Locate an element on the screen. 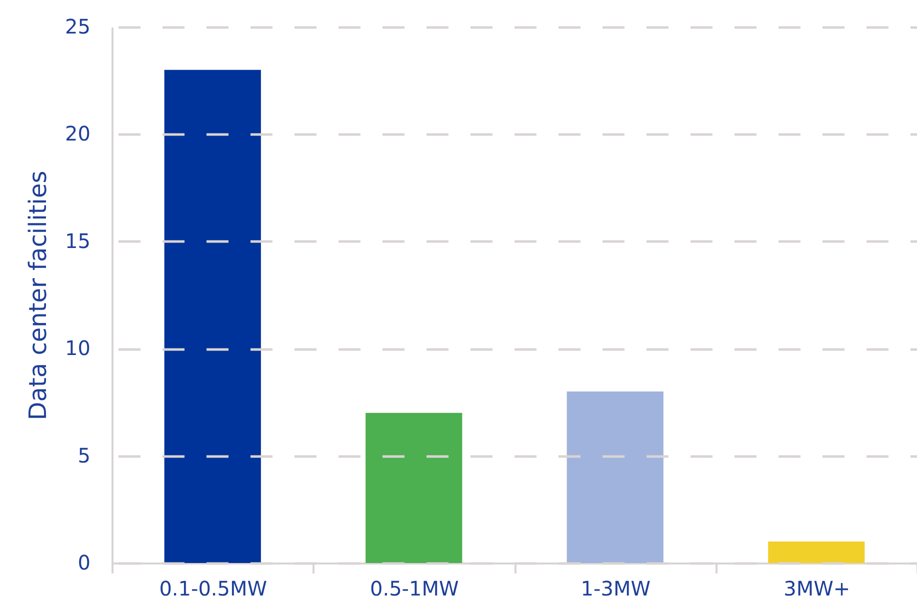  x-tick-label: 0.1-0.5MW is located at coordinates (213, 587).